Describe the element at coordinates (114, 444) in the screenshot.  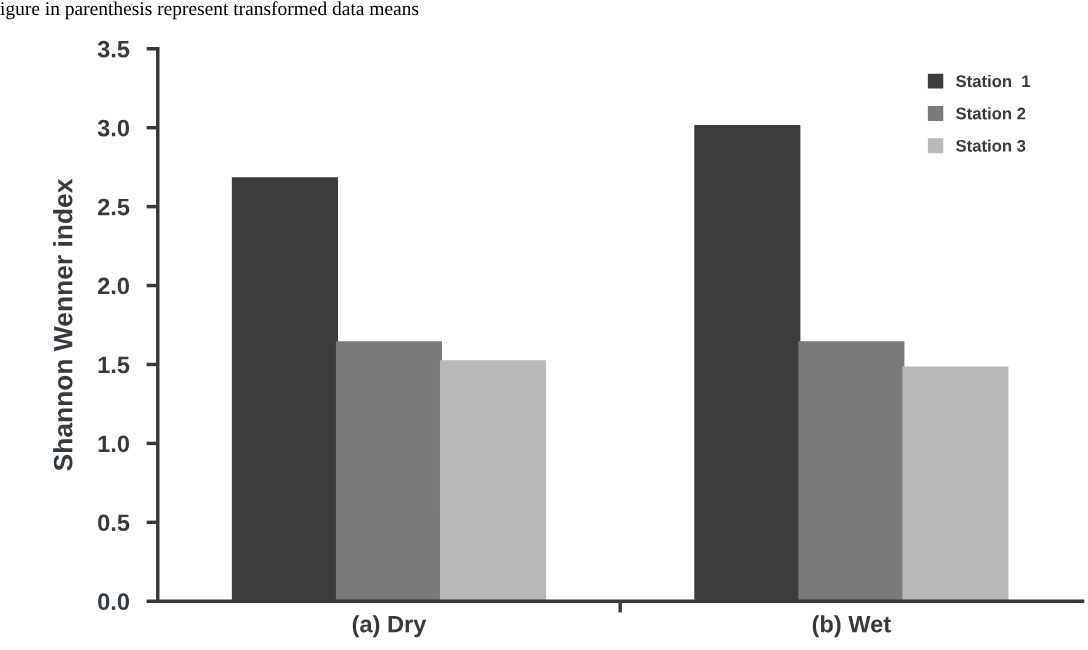
I see `y-tick-label: 1.0` at that location.